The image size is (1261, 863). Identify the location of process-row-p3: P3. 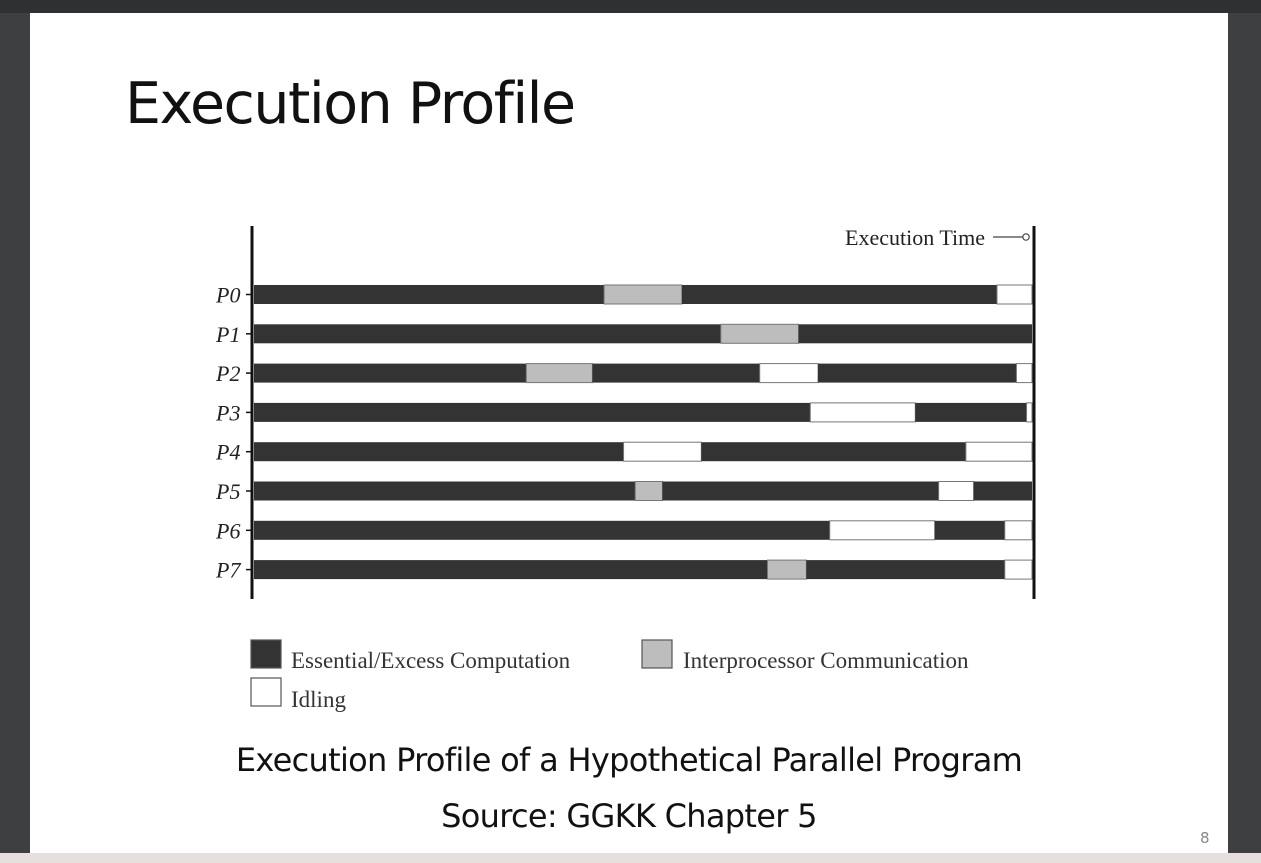
(624, 412).